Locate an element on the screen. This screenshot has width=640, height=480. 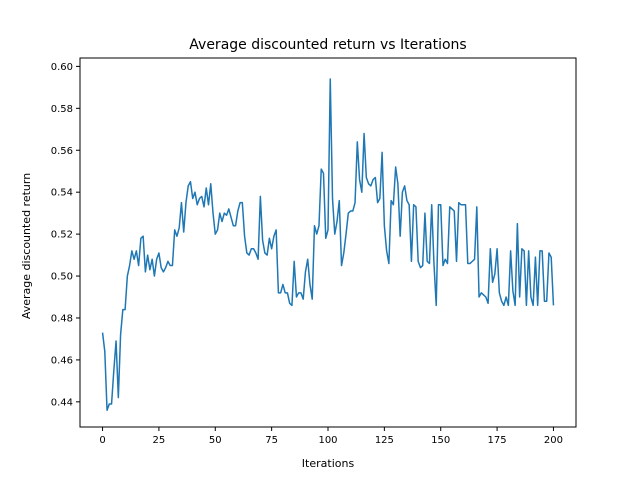
y-axis-ticks: 0.44 0.46 0.48 0.50 0.52 0.54 0.56 0.58 0.60 is located at coordinates (65, 235).